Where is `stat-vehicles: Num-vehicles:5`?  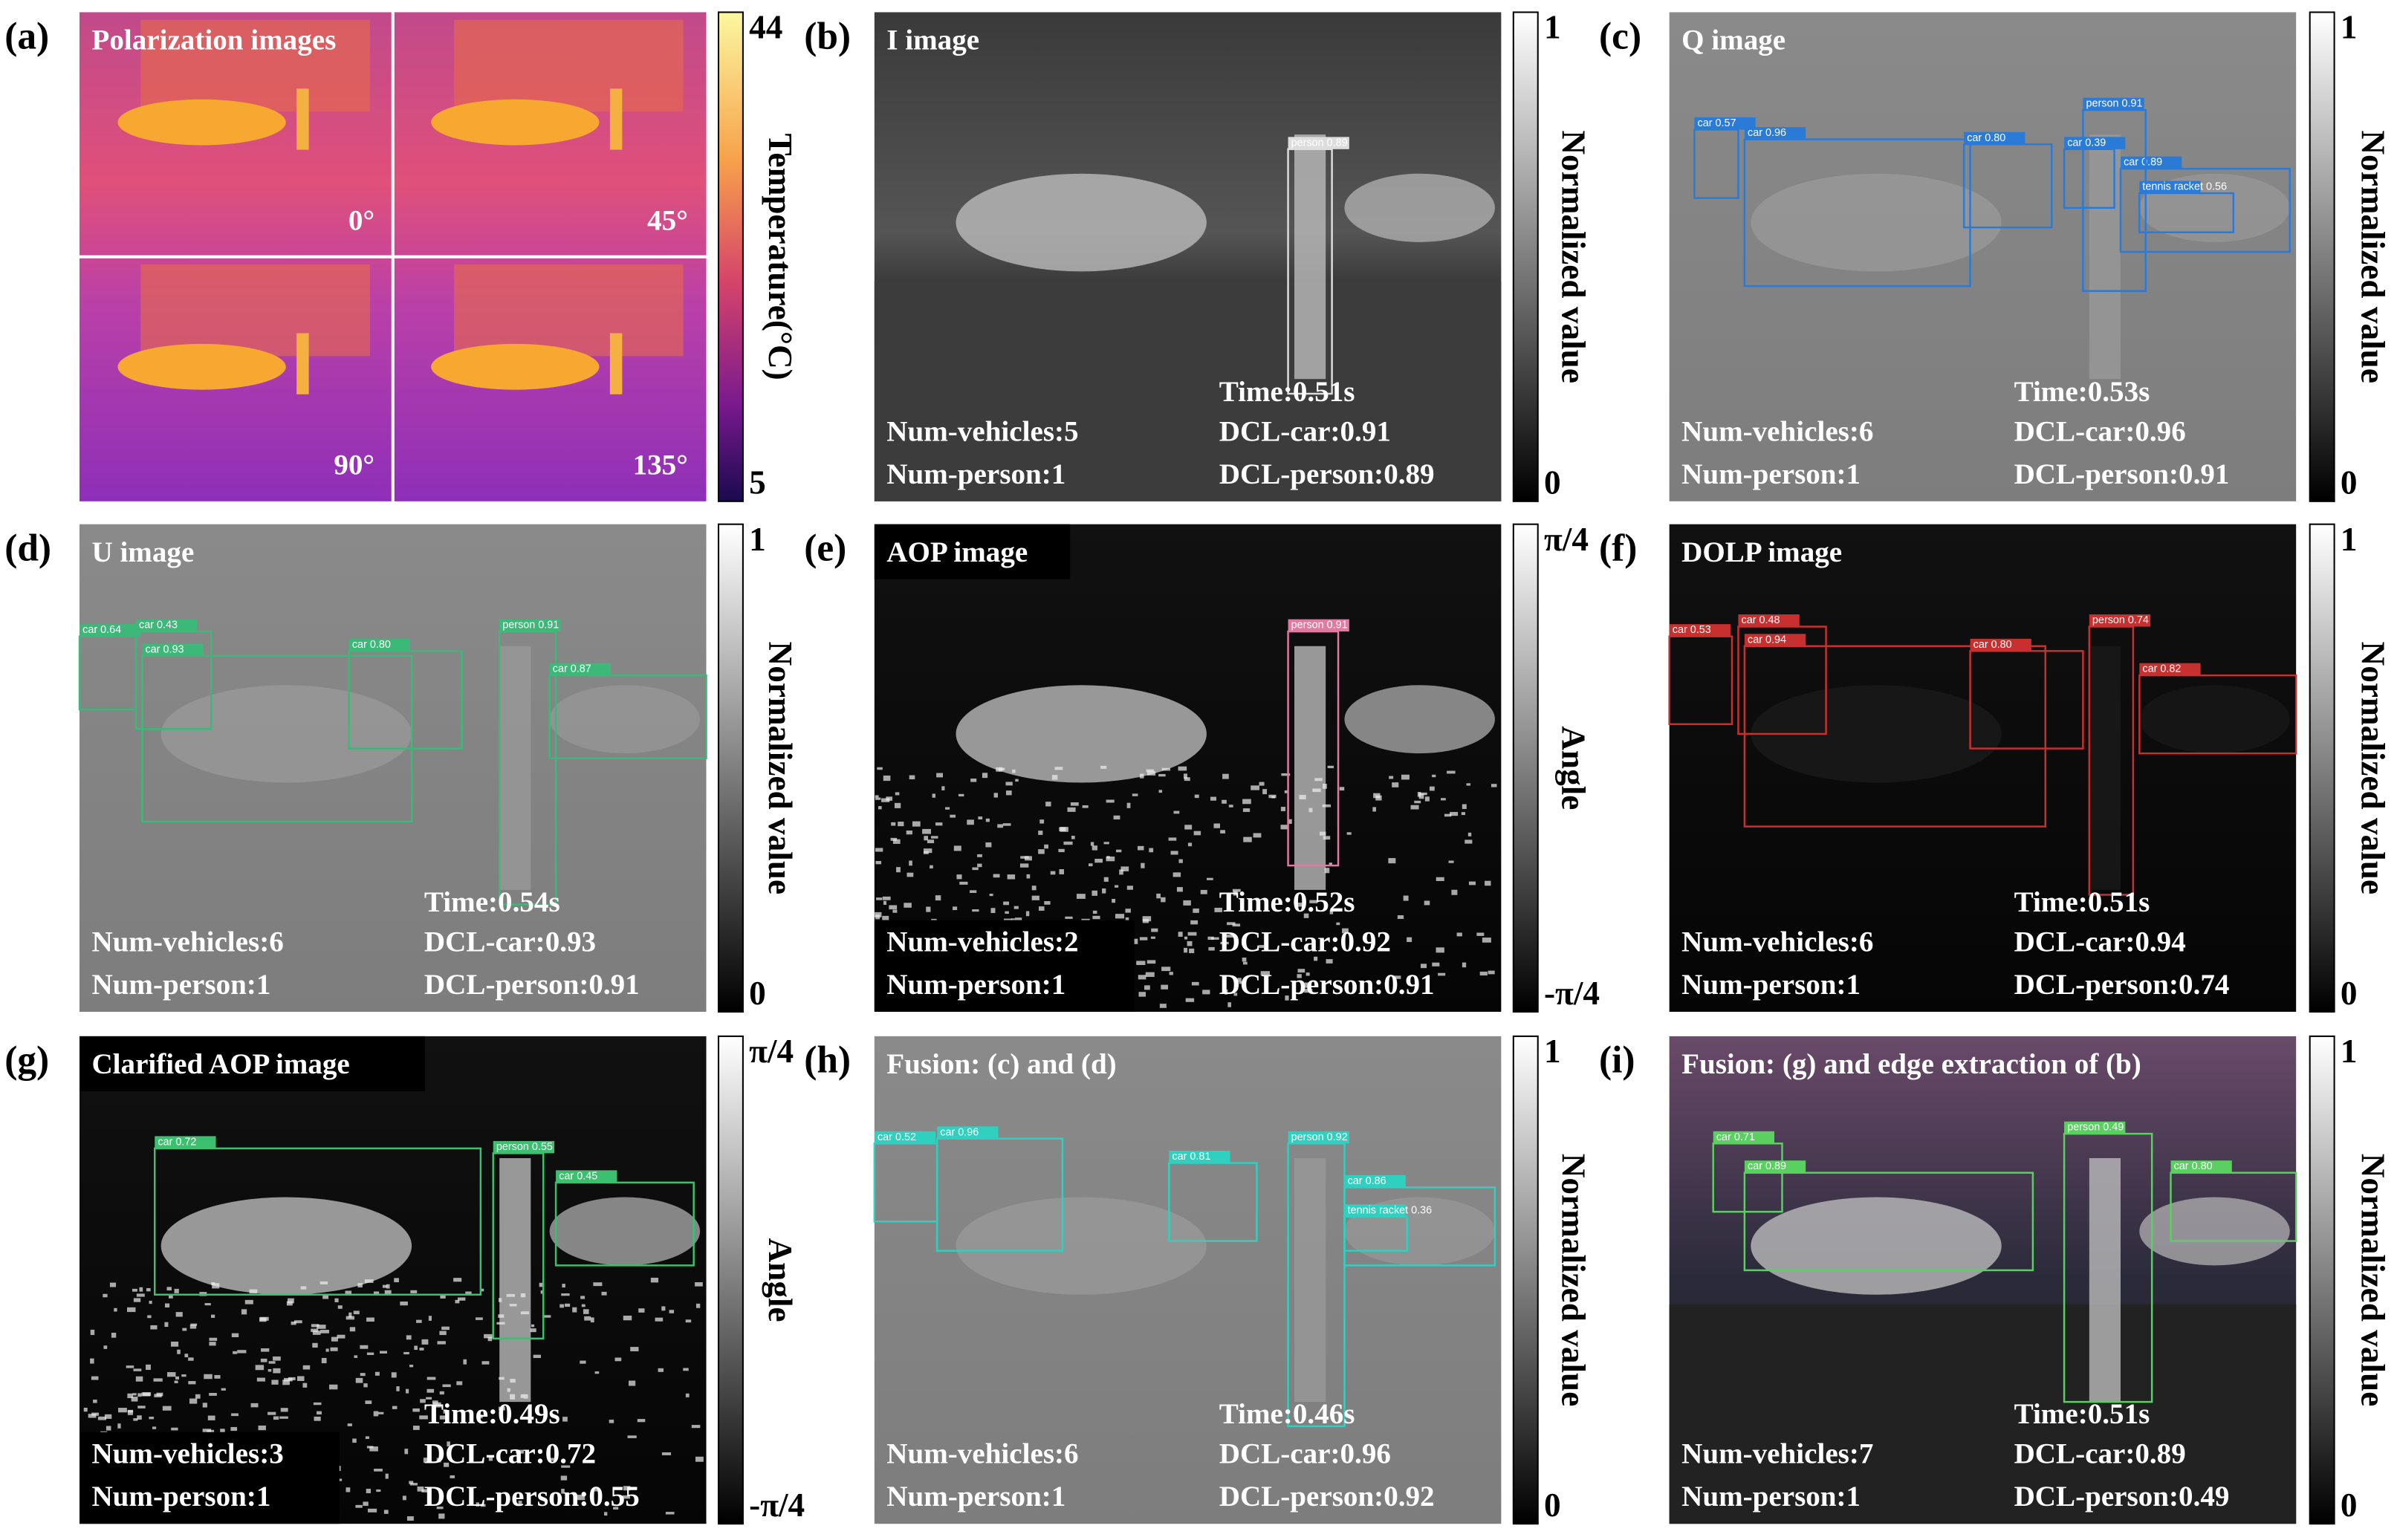
stat-vehicles: Num-vehicles:5 is located at coordinates (982, 431).